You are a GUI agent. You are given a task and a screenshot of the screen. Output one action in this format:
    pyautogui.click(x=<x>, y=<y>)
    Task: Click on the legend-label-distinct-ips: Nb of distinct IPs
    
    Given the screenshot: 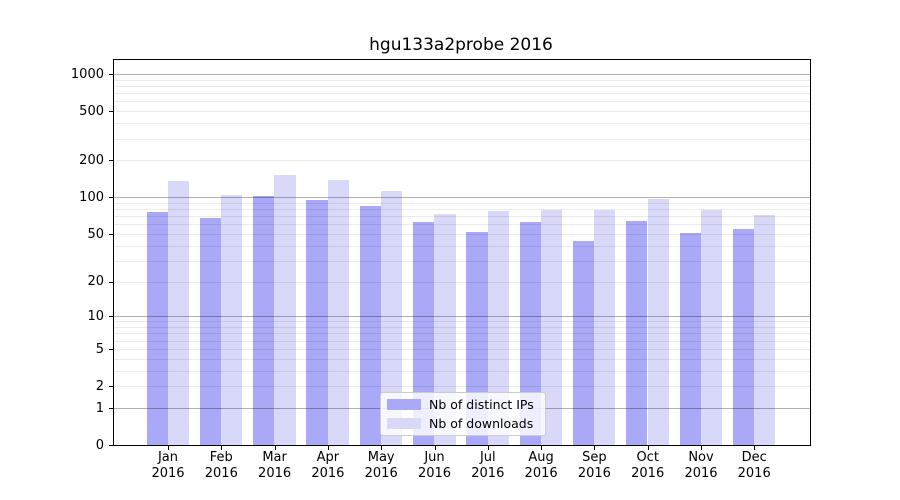 What is the action you would take?
    pyautogui.click(x=481, y=404)
    